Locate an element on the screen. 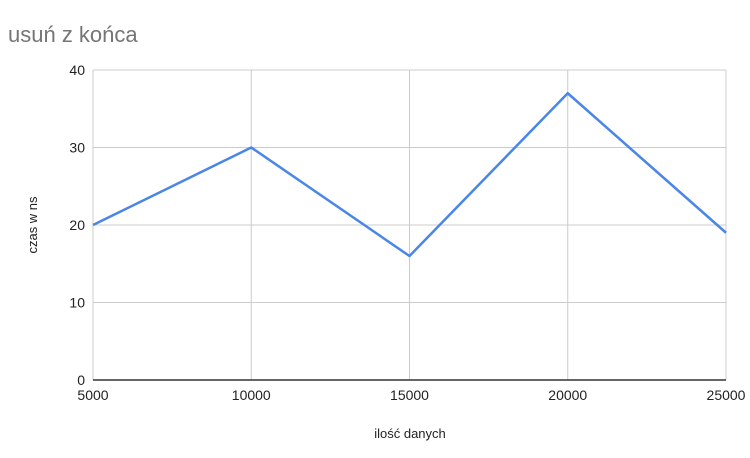  x-tick-label: 10000 is located at coordinates (251, 395).